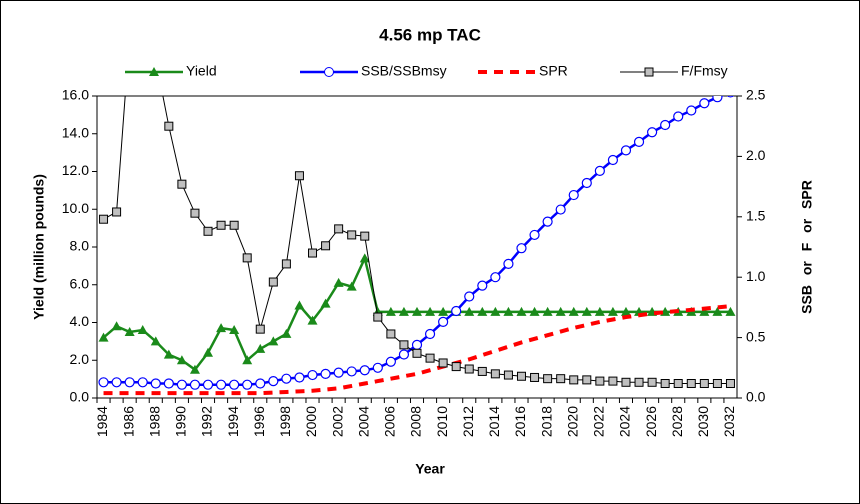 The width and height of the screenshot is (860, 504). What do you see at coordinates (285, 421) in the screenshot?
I see `x-tick-label: 1998` at bounding box center [285, 421].